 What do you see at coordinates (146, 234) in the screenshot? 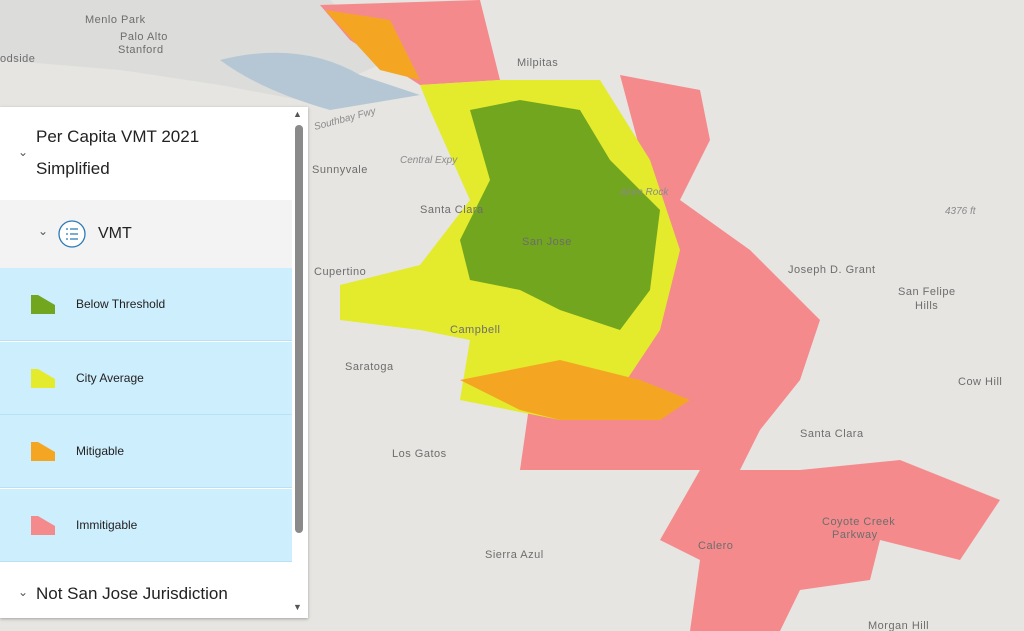
I see `sublayer-row: ⌄ VMT` at bounding box center [146, 234].